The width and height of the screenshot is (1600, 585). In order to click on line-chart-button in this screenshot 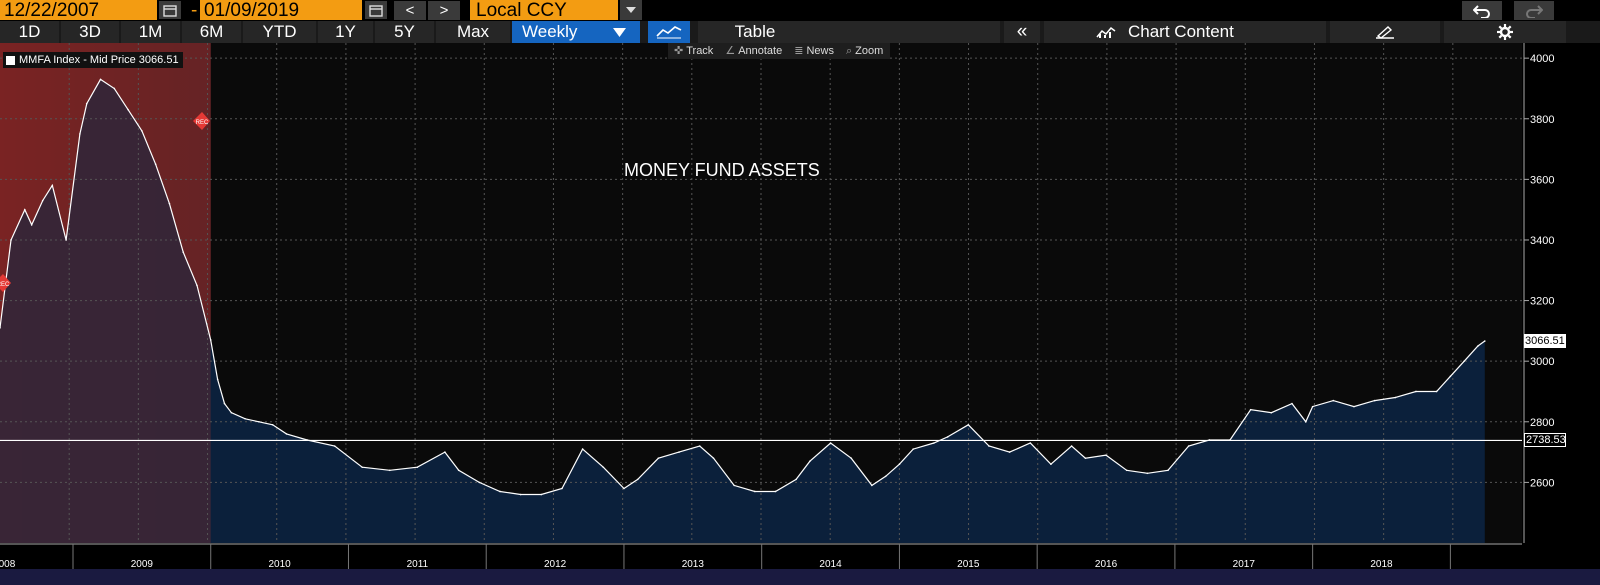, I will do `click(669, 32)`.